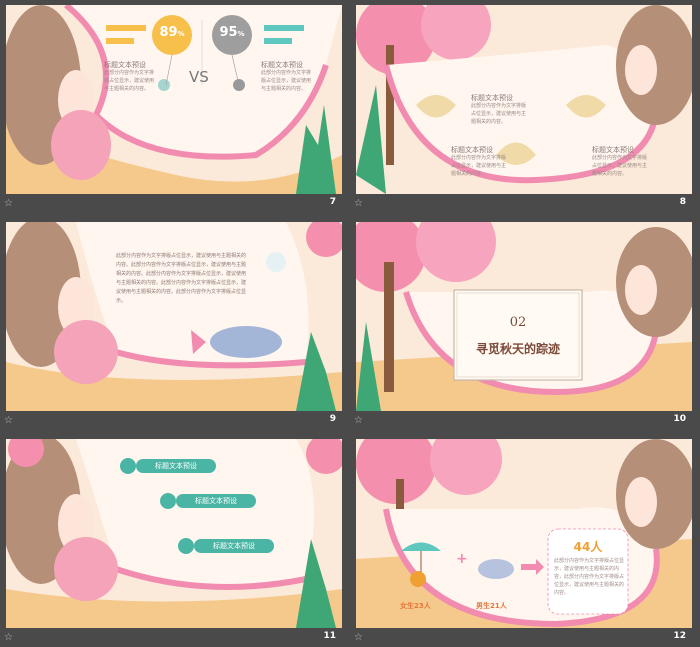  I want to click on slide-8-art, so click(524, 99).